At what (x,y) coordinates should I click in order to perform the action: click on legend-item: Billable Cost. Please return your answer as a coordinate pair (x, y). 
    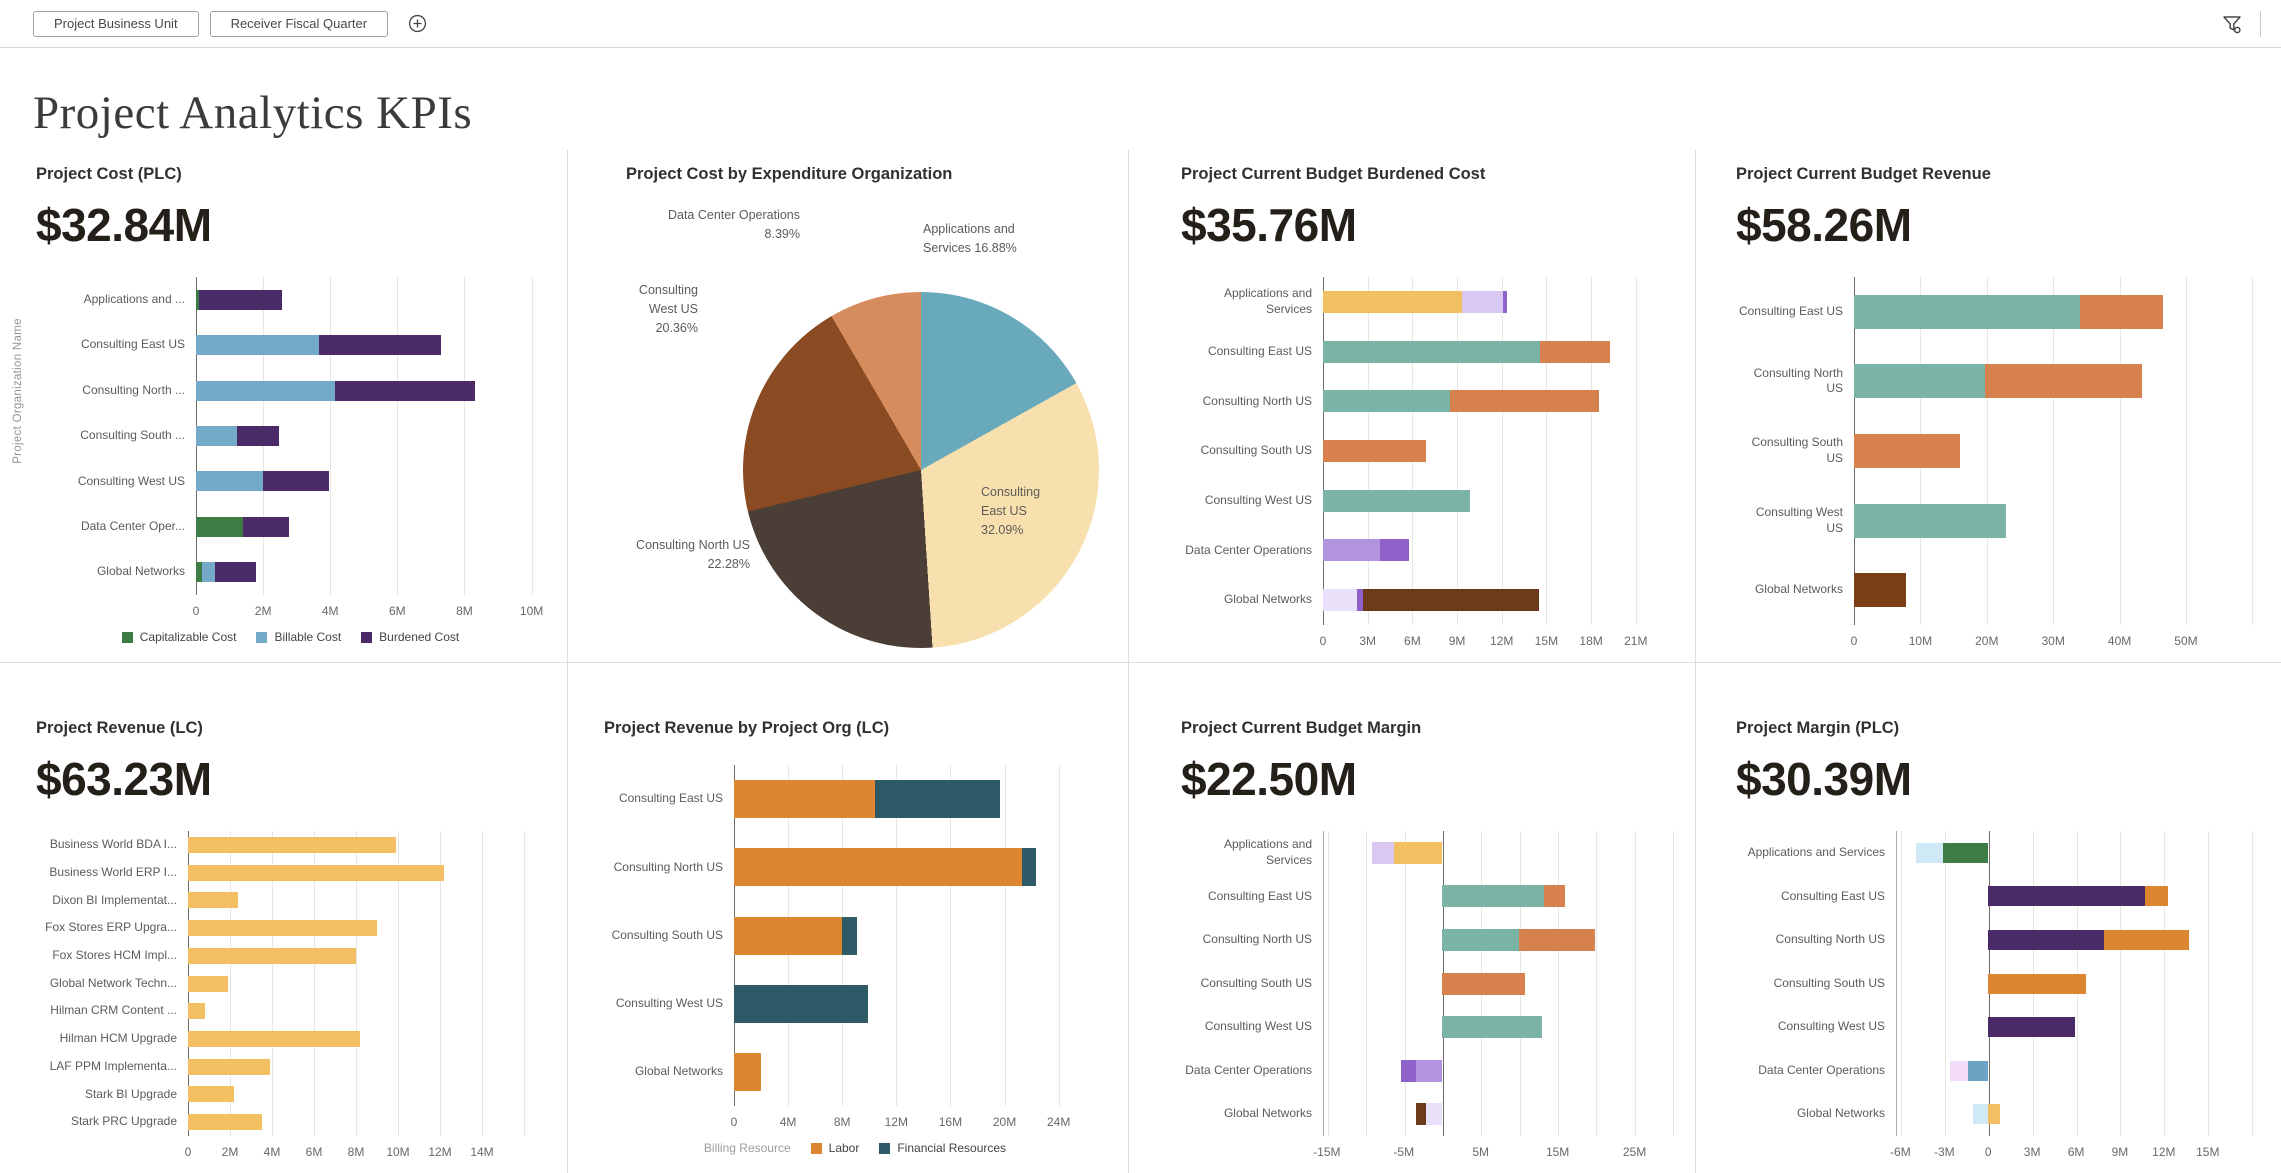
    Looking at the image, I should click on (298, 637).